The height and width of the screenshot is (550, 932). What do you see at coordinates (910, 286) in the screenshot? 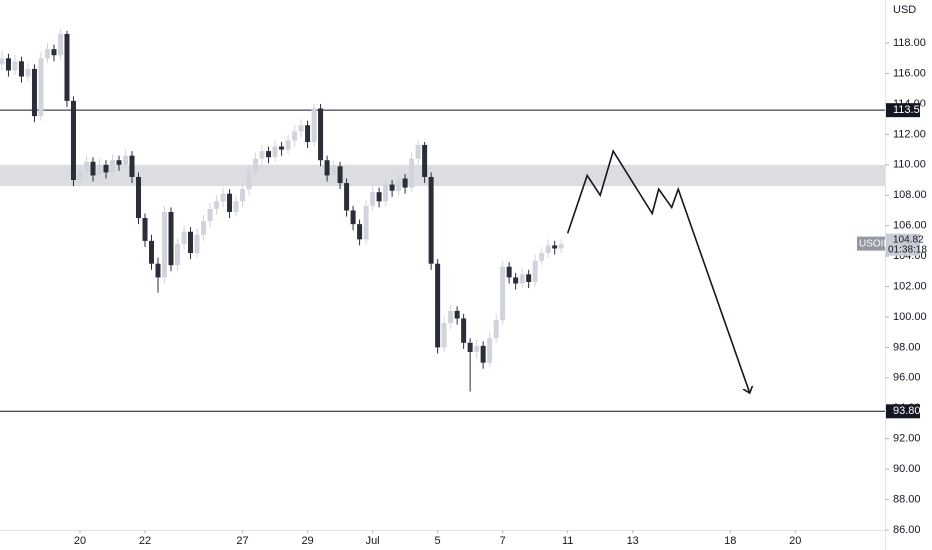
I see `y-tick-label: 102.00` at bounding box center [910, 286].